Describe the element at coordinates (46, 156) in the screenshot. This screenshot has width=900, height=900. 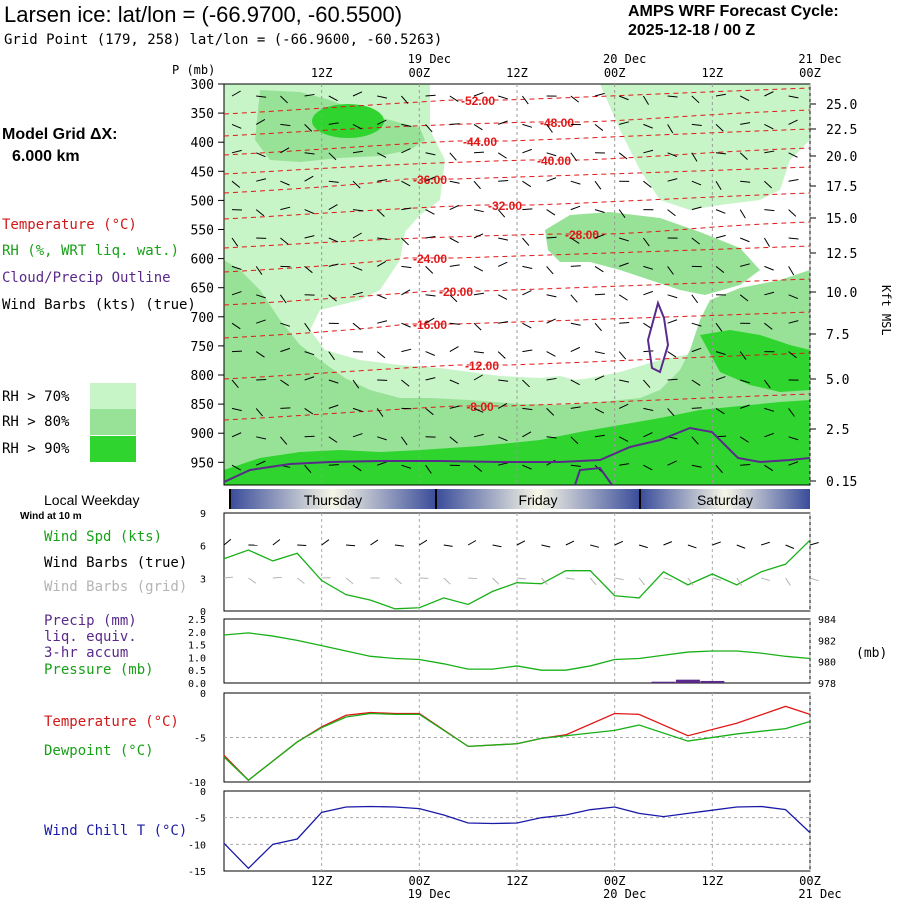
I see `model-grid-value: 6.000 km` at that location.